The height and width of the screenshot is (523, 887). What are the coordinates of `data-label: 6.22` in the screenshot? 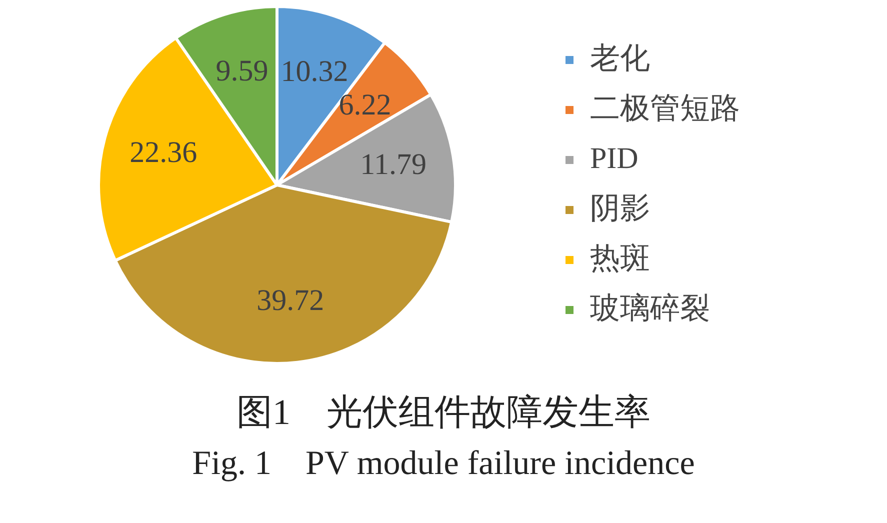 It's located at (365, 105).